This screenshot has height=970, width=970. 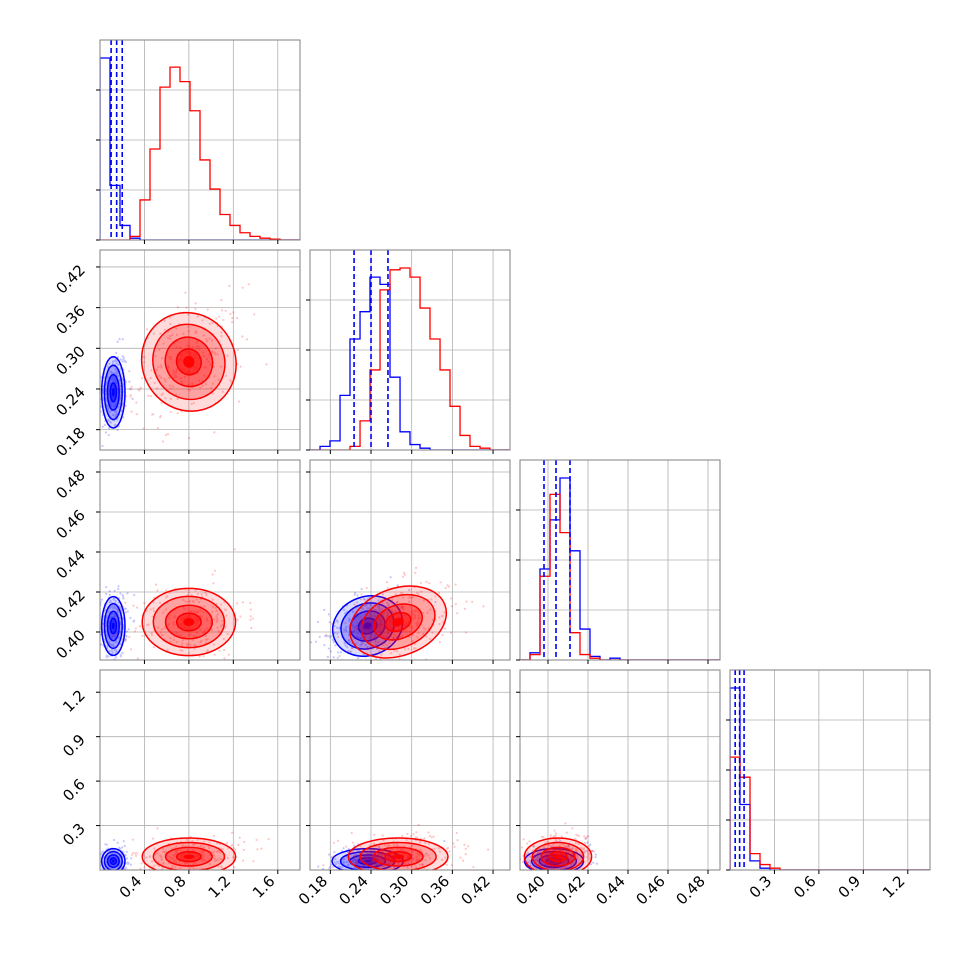 I want to click on y-tick-label: 0.44, so click(x=70, y=564).